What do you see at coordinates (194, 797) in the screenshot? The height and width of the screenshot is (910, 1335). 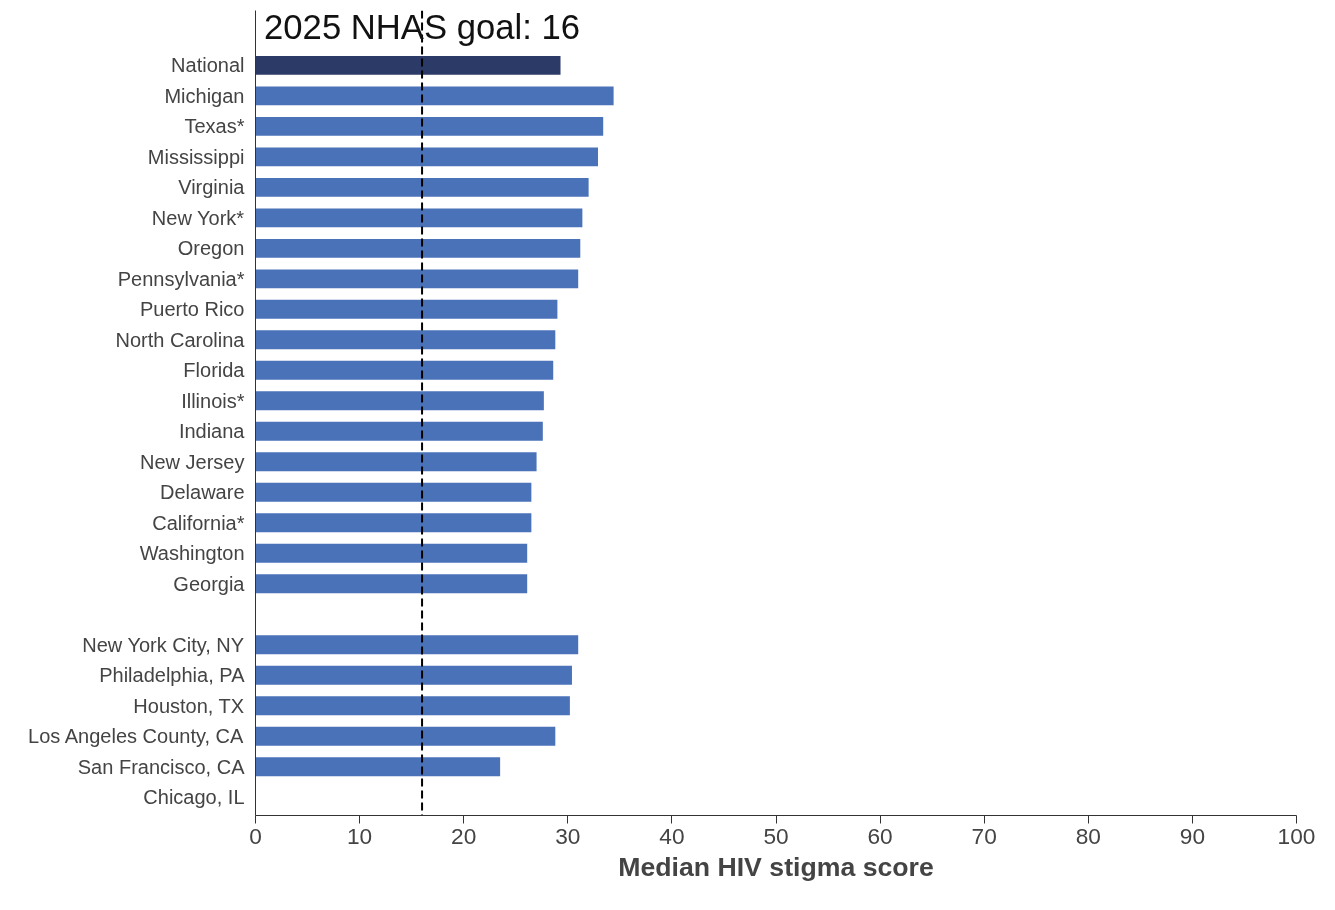 I see `y-tick-label: Chicago, IL` at bounding box center [194, 797].